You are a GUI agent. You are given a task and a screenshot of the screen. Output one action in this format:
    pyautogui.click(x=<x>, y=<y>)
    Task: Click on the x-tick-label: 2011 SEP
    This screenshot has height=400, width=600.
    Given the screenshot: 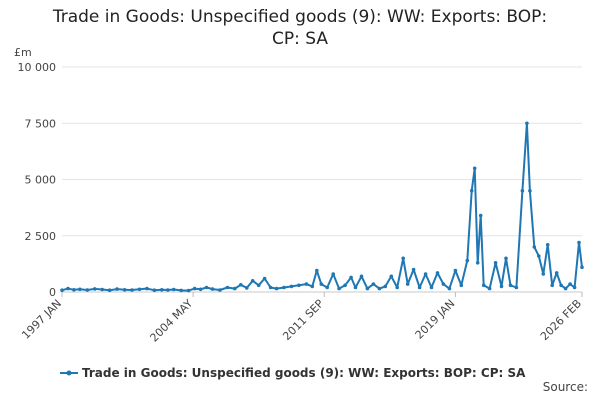 What is the action you would take?
    pyautogui.click(x=303, y=320)
    